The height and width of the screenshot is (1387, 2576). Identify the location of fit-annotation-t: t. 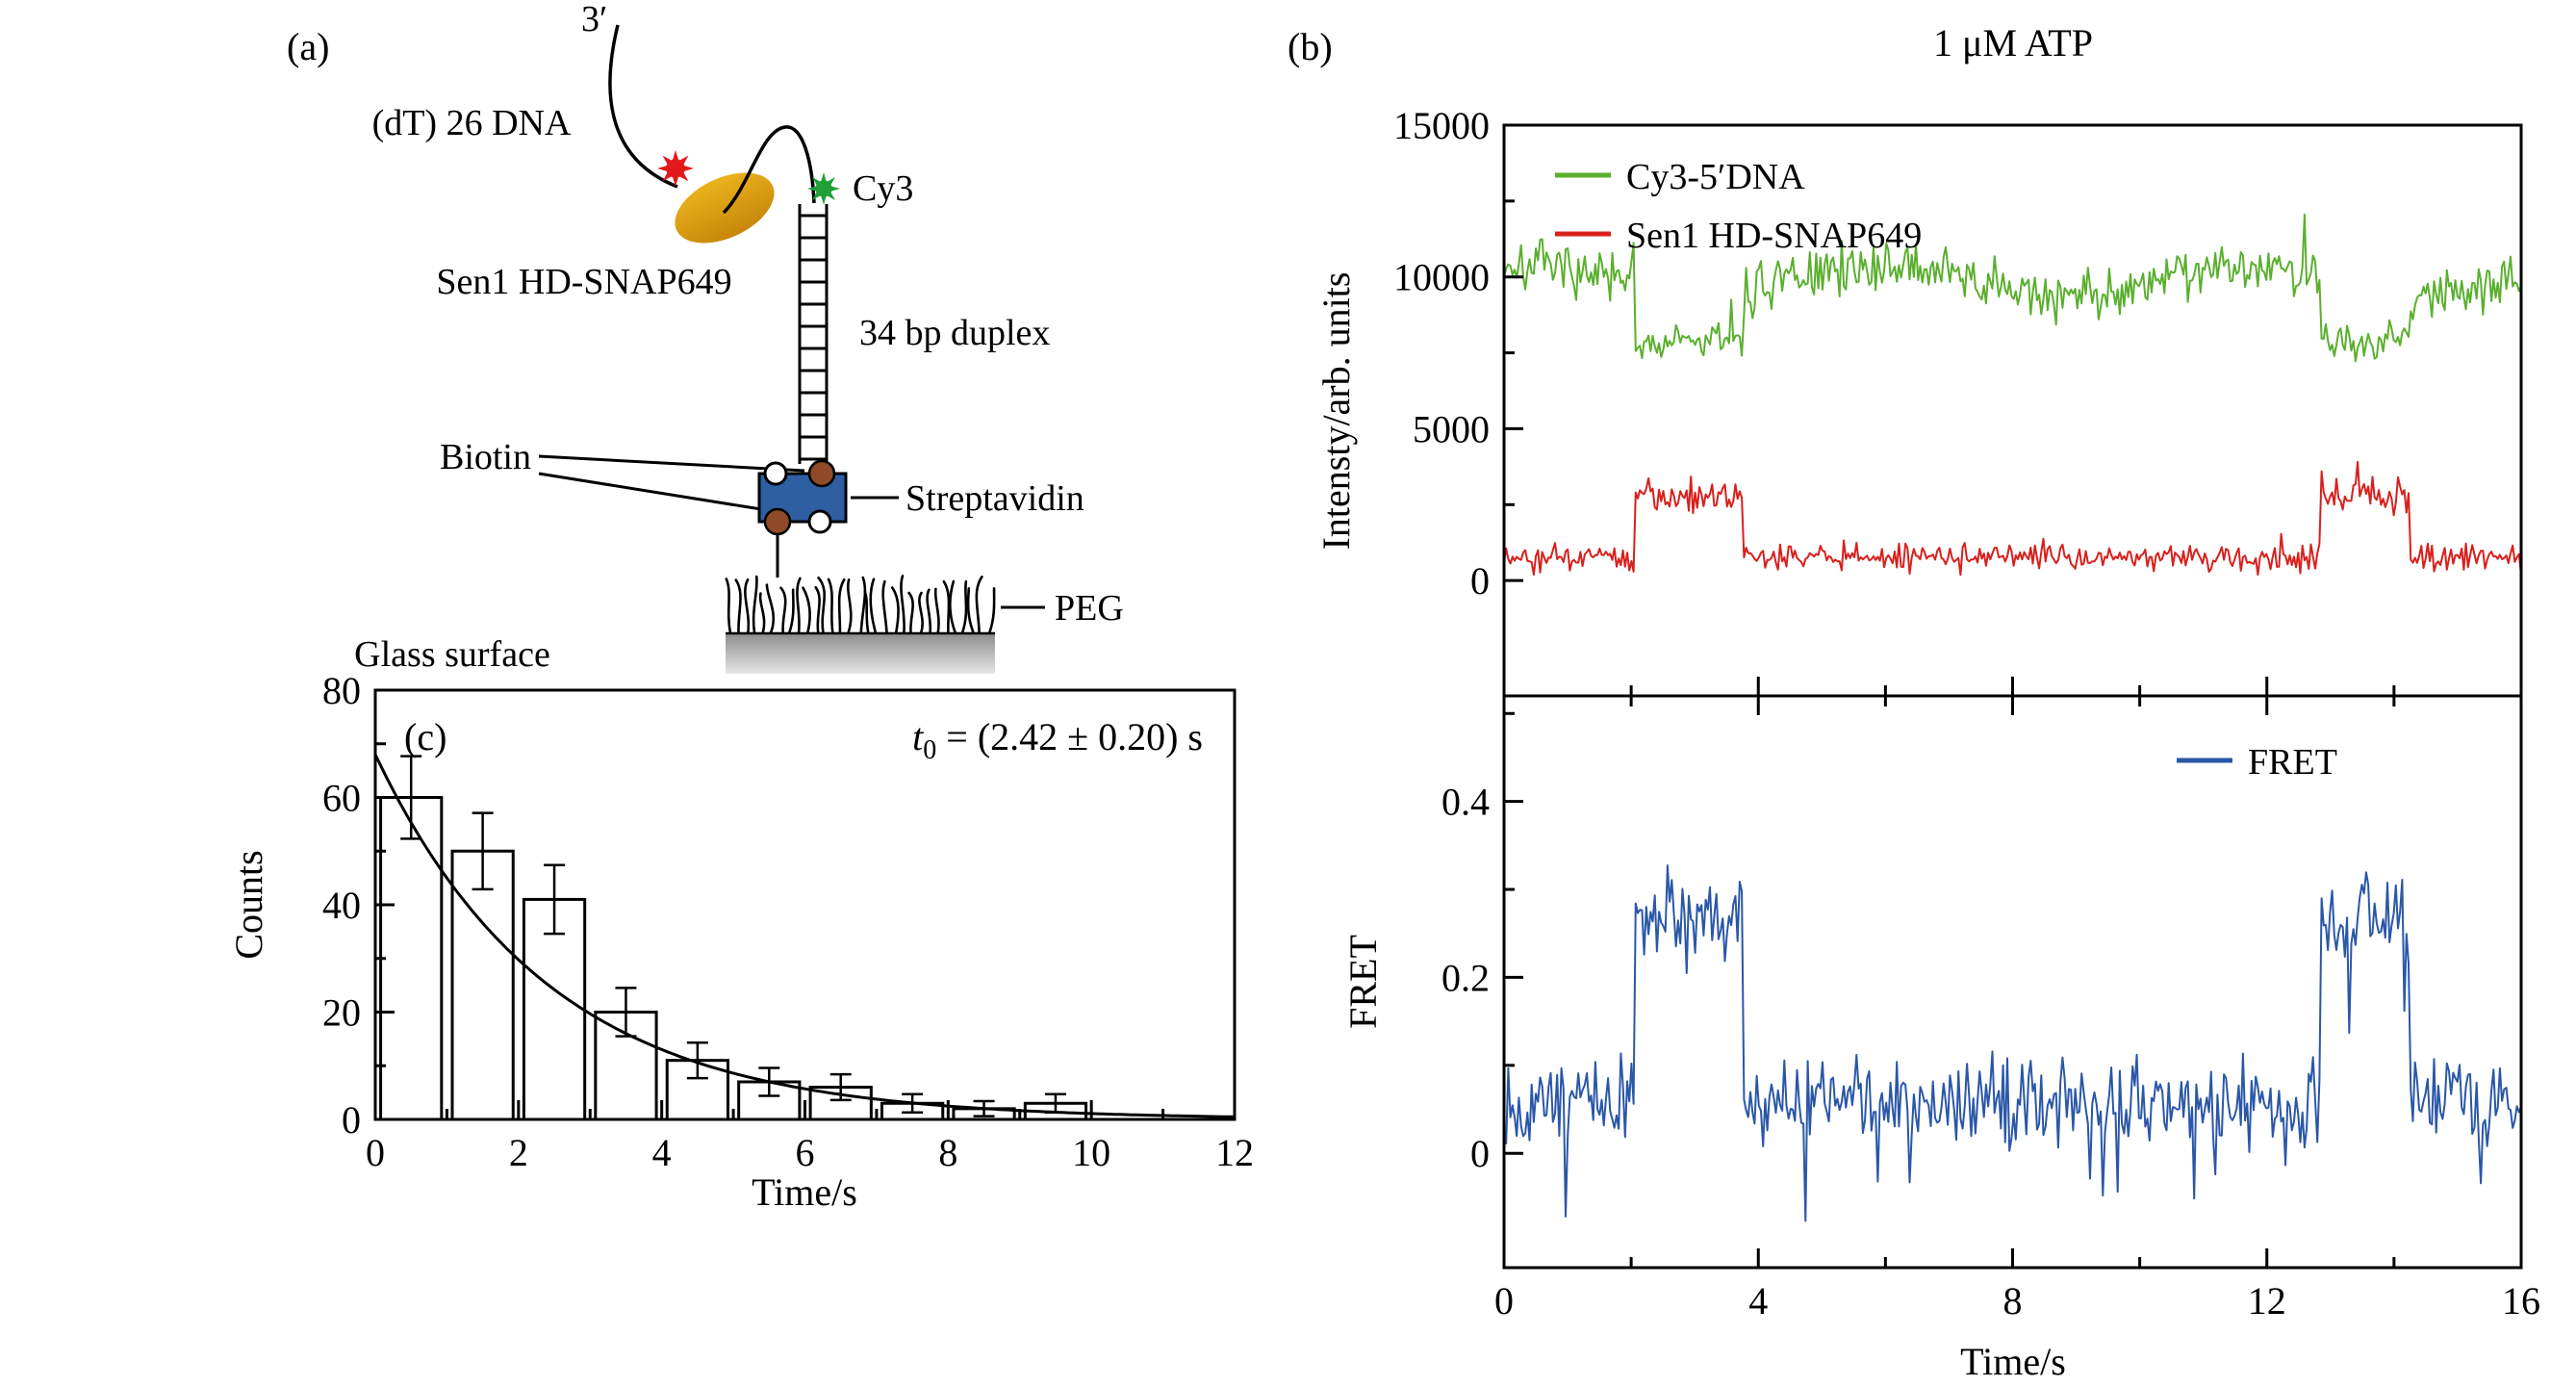
(918, 736).